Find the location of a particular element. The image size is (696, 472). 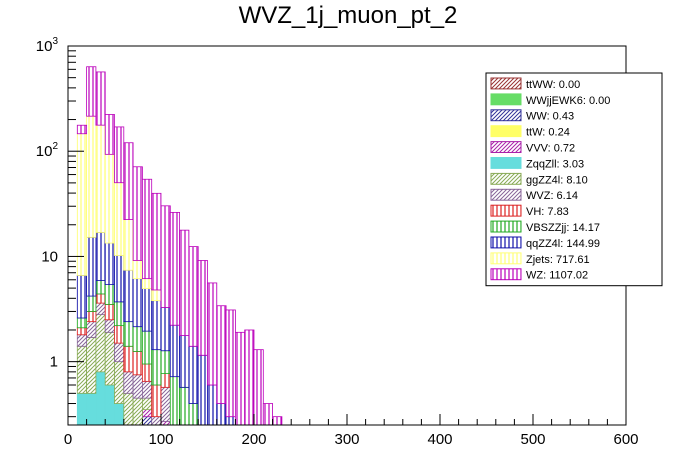

y-tick-label-1: 10 is located at coordinates (49, 256).